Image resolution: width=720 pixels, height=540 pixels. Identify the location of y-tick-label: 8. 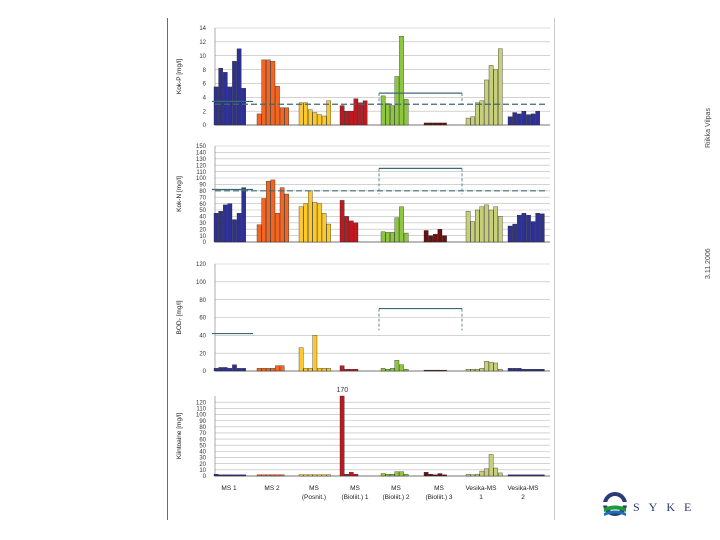
(205, 71).